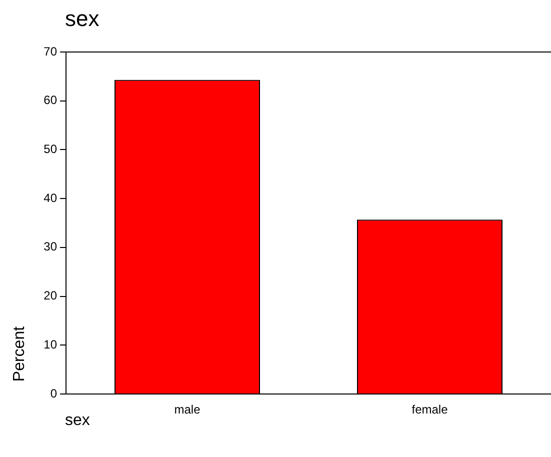 This screenshot has height=457, width=551. I want to click on chart-title: sex, so click(82, 19).